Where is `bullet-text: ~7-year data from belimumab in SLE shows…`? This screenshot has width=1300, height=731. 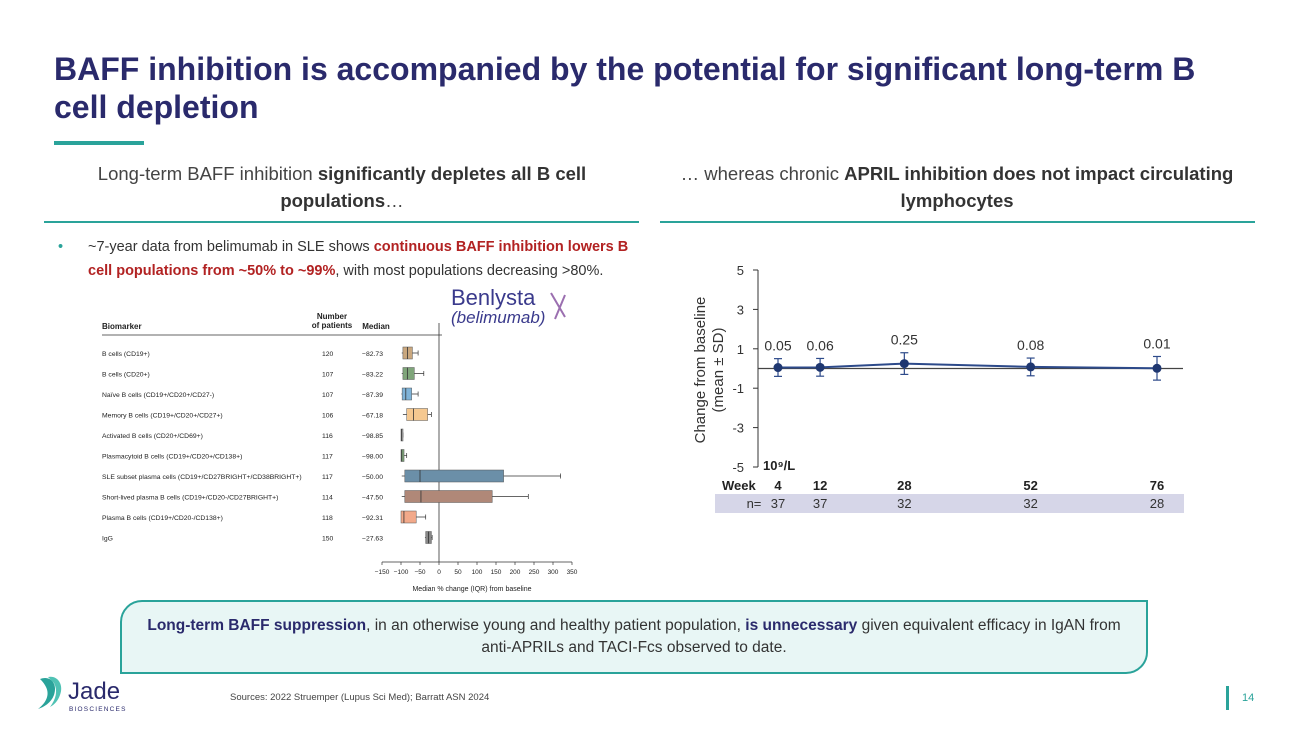 bullet-text: ~7-year data from belimumab in SLE shows… is located at coordinates (363, 259).